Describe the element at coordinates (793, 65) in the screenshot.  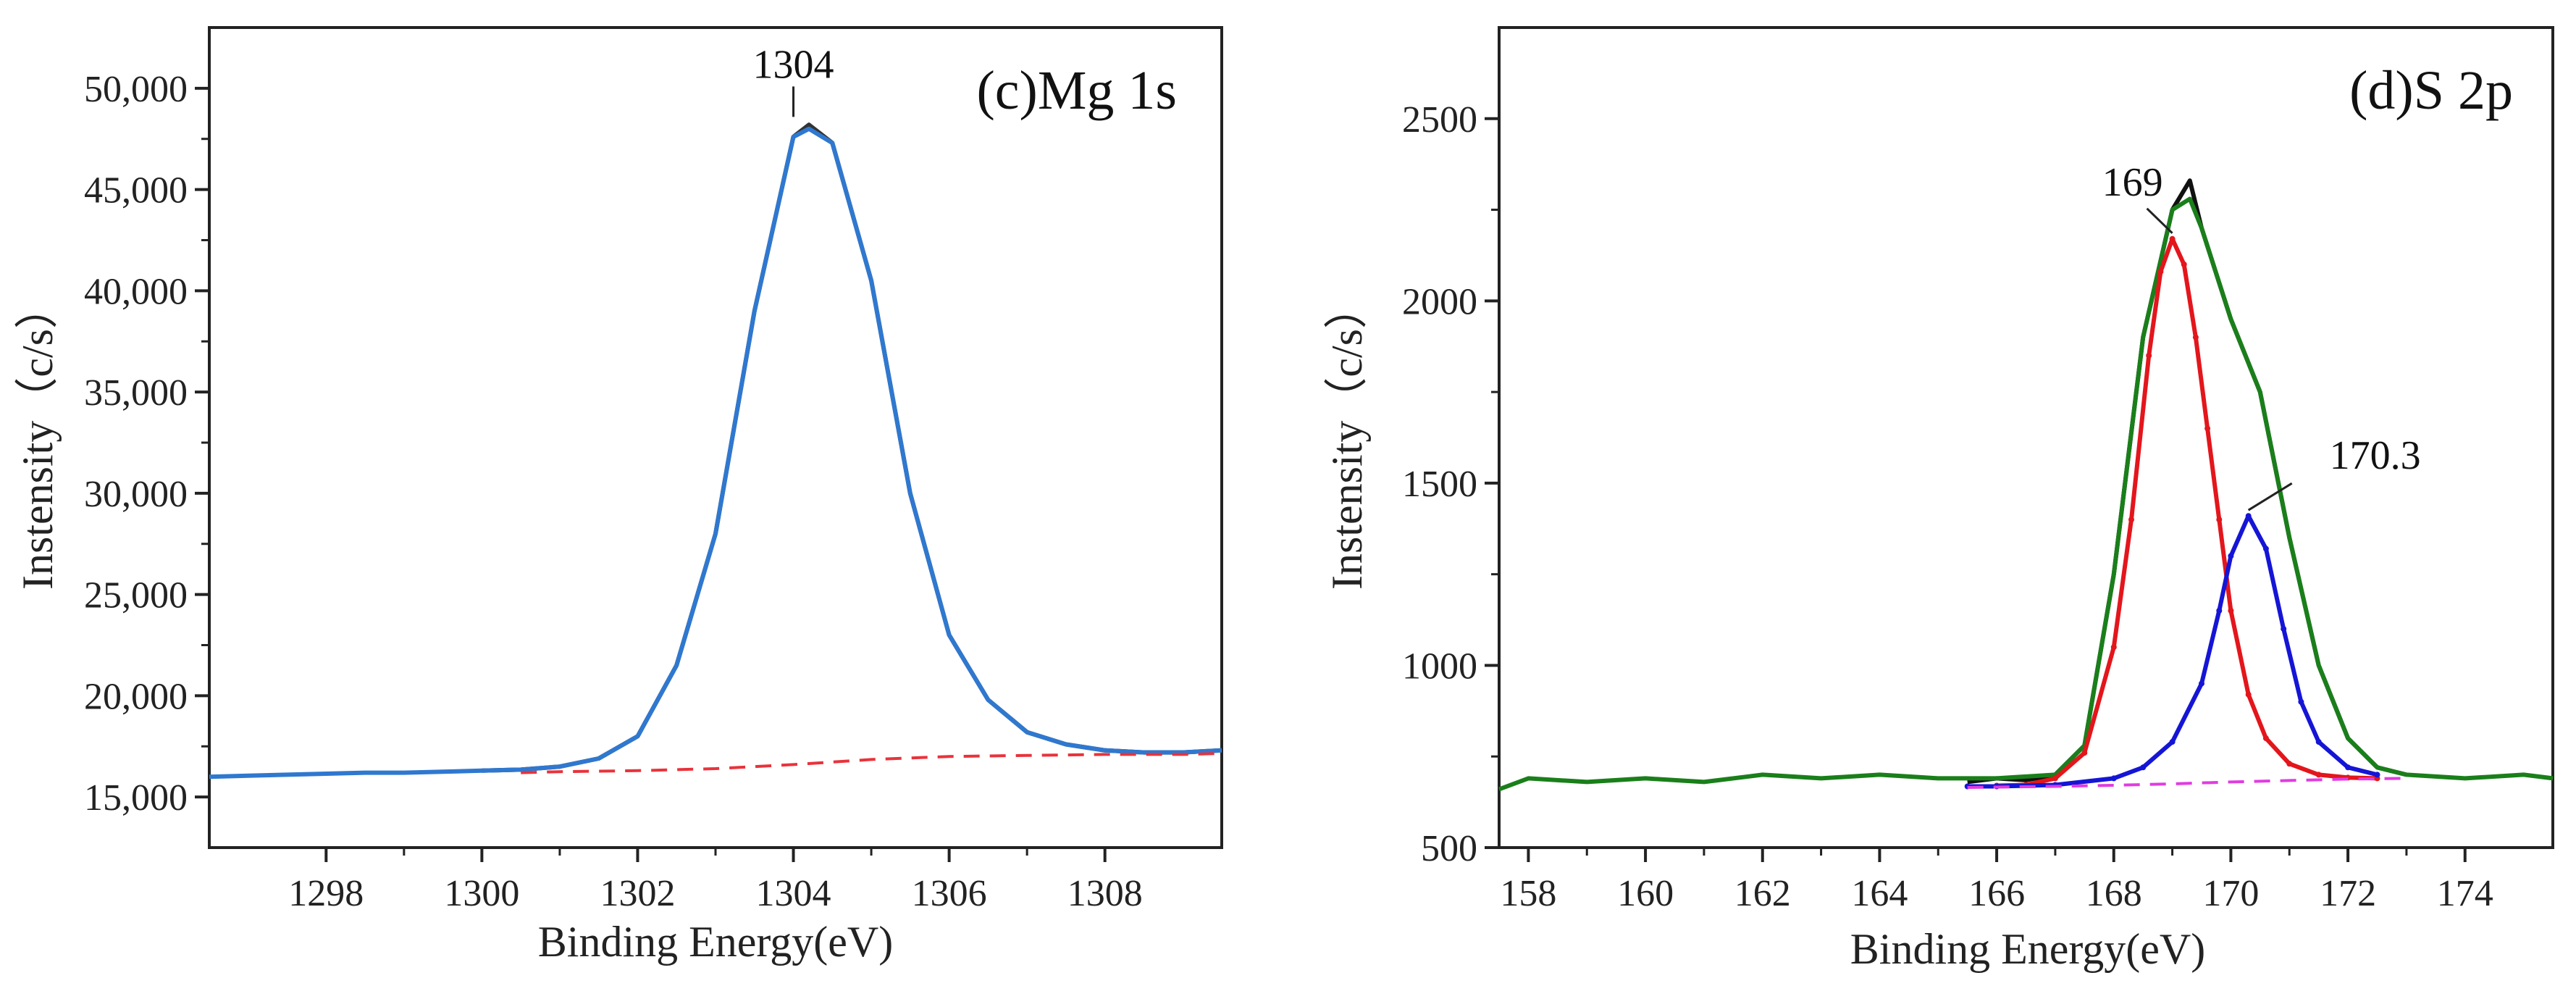
I see `annotation-label: 1304` at that location.